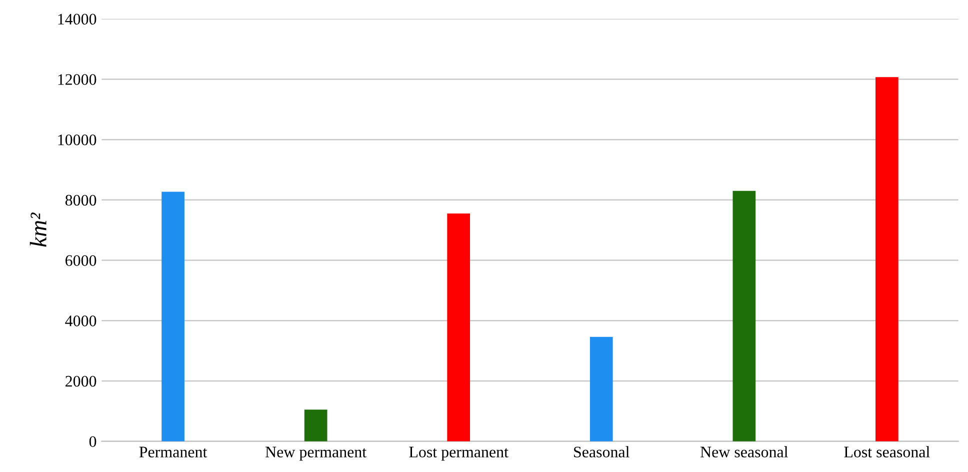  Describe the element at coordinates (602, 452) in the screenshot. I see `x-tick-label: Seasonal` at that location.